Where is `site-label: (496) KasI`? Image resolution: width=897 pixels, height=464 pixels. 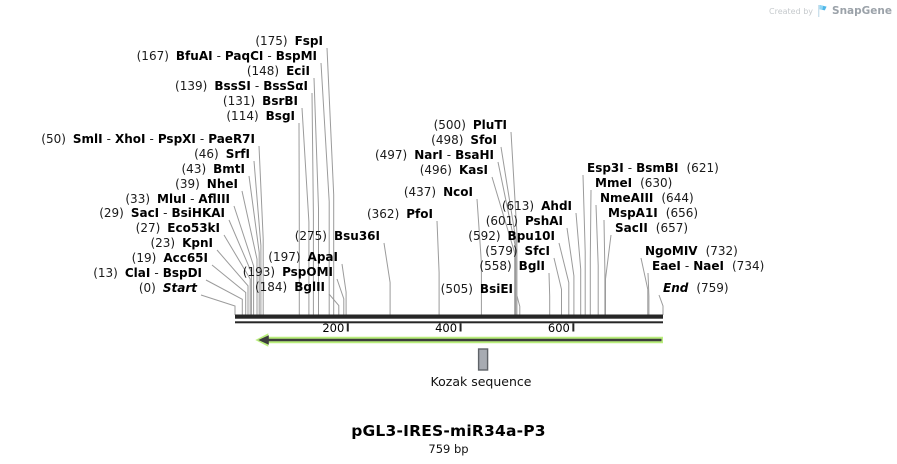 site-label: (496) KasI is located at coordinates (454, 170).